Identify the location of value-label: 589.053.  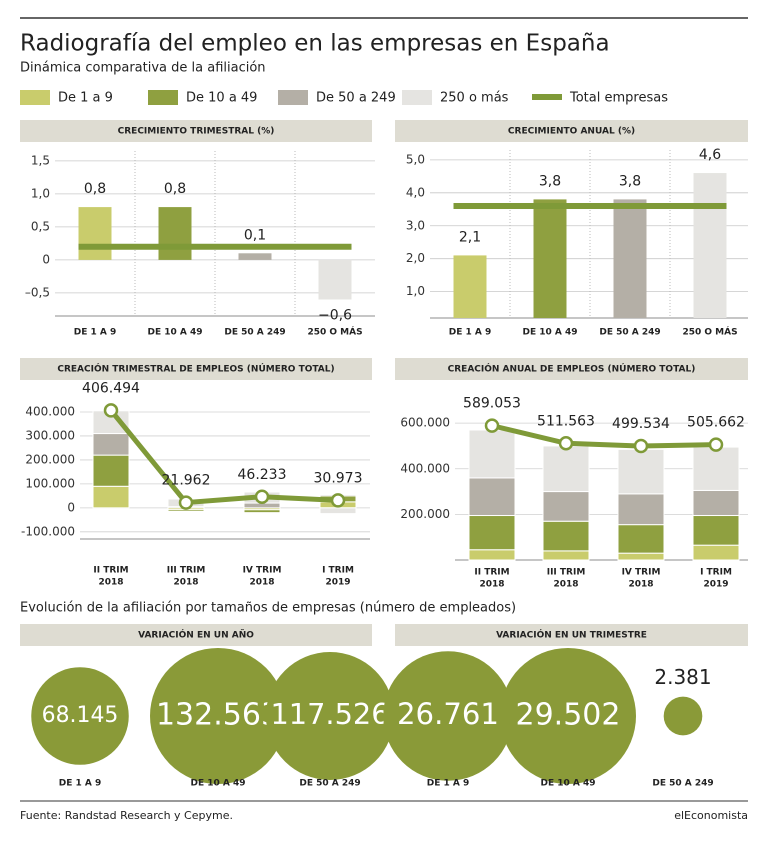
(492, 404).